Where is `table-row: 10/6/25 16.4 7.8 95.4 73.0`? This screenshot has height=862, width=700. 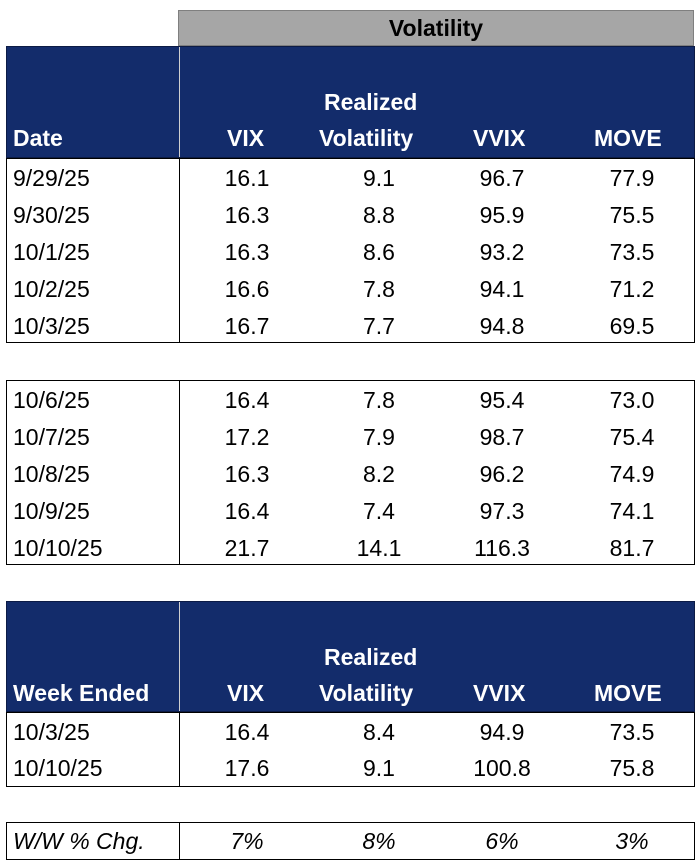
table-row: 10/6/25 16.4 7.8 95.4 73.0 is located at coordinates (350, 400).